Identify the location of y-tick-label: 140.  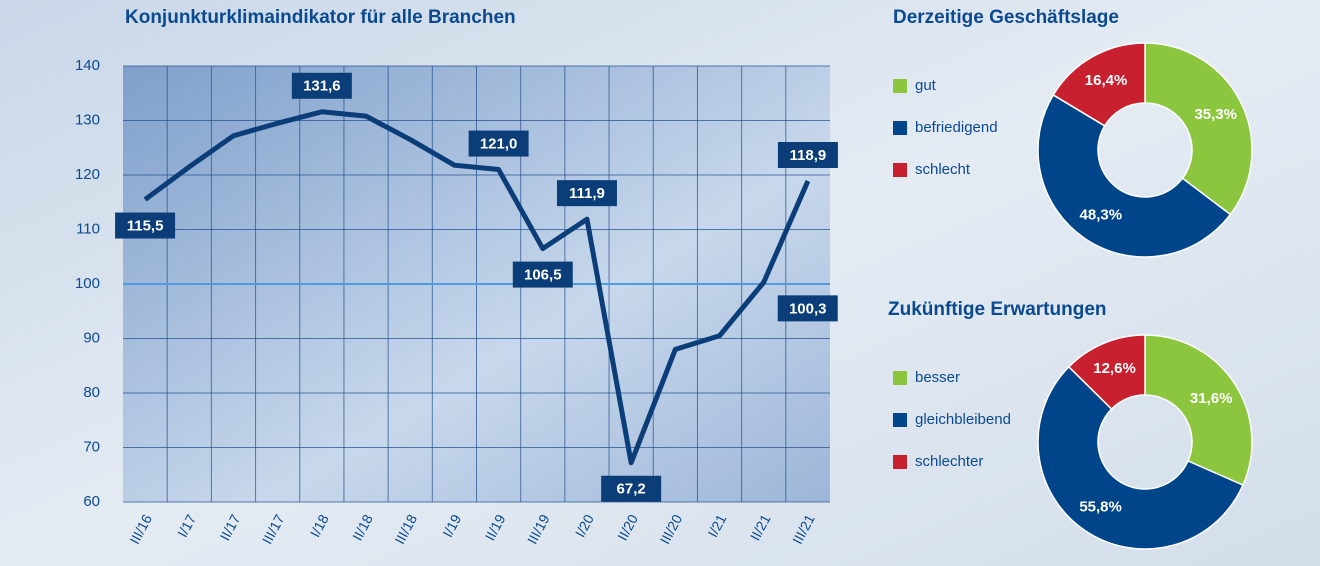
(87, 65).